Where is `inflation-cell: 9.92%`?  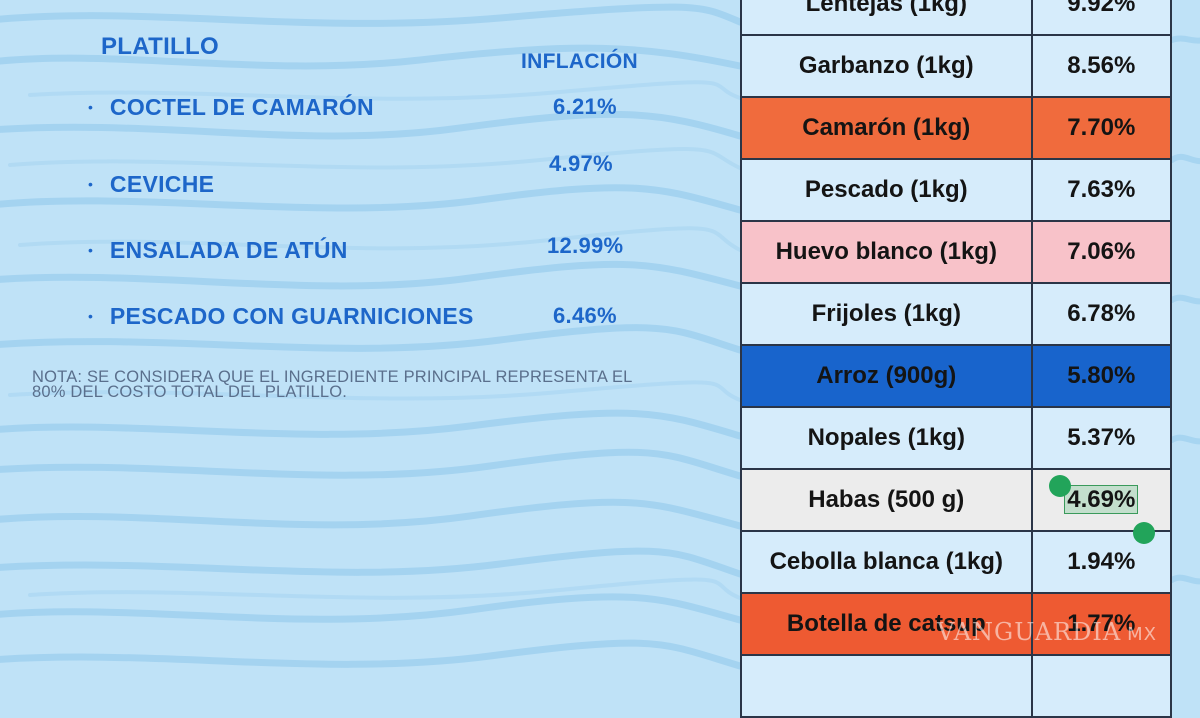 inflation-cell: 9.92% is located at coordinates (1101, 18).